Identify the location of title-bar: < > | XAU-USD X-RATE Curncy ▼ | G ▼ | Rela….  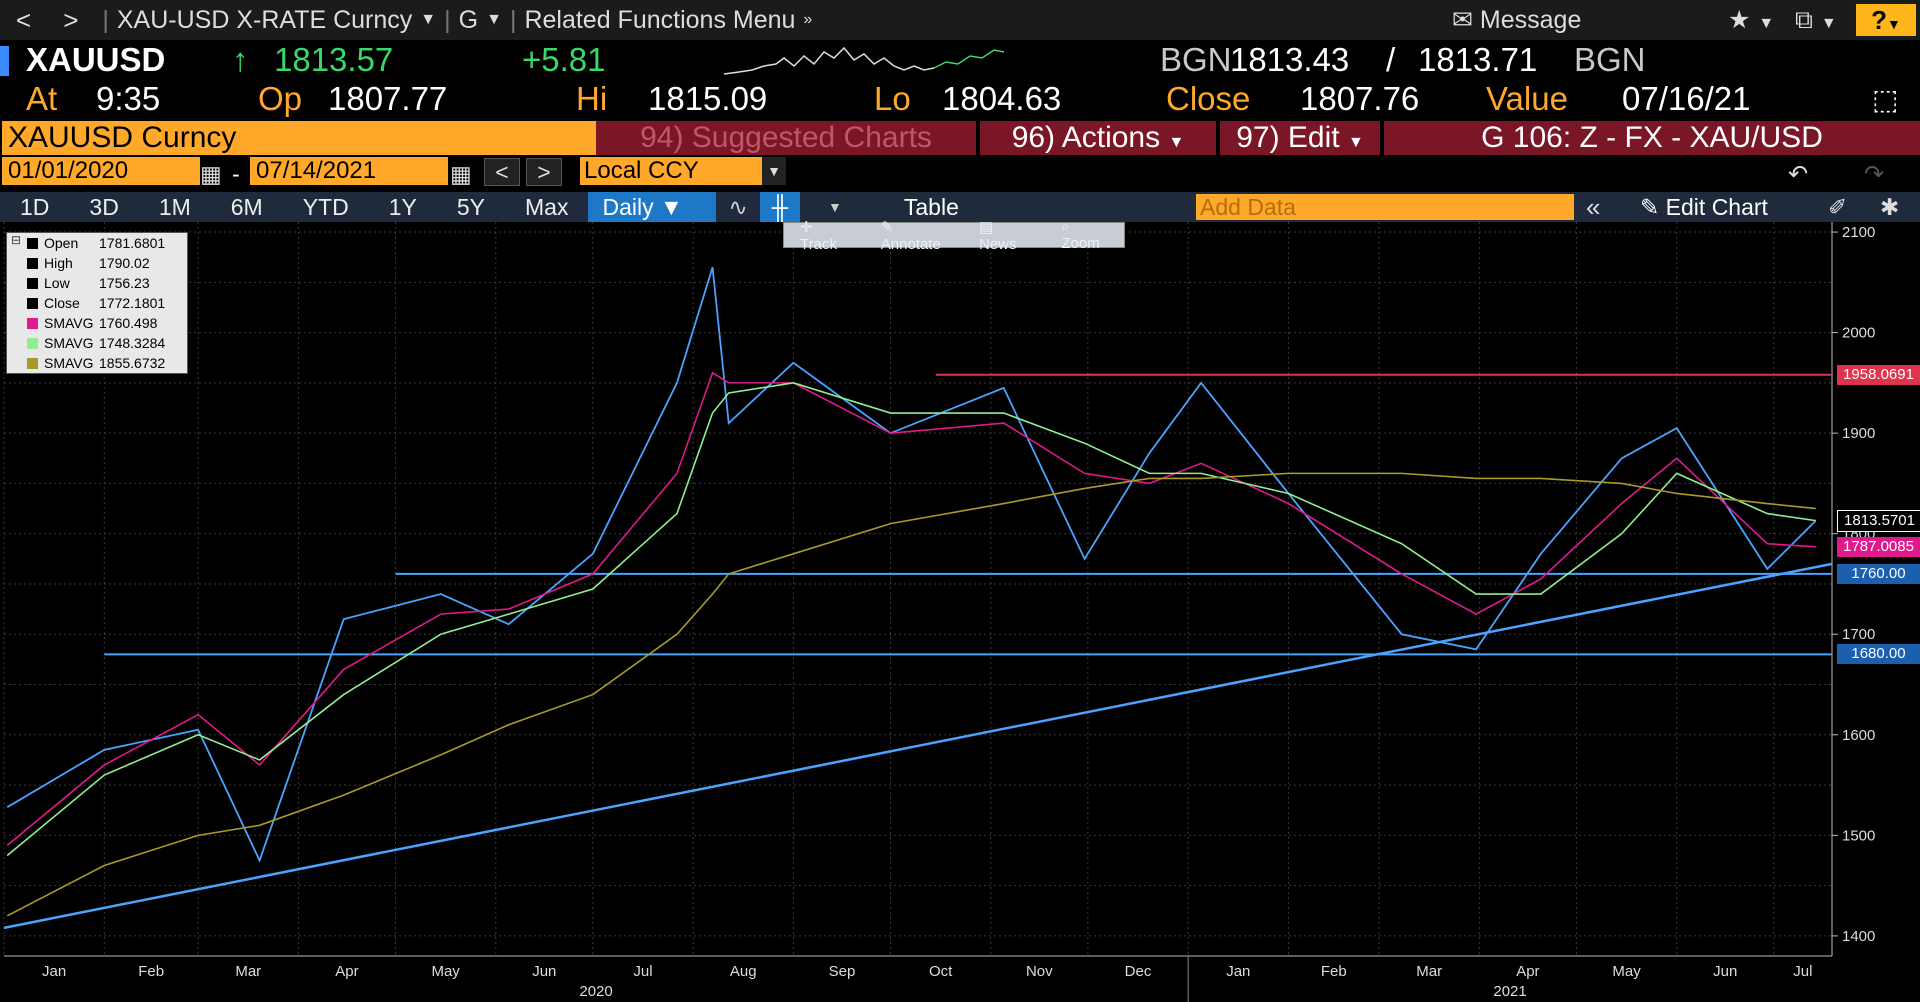
(960, 20).